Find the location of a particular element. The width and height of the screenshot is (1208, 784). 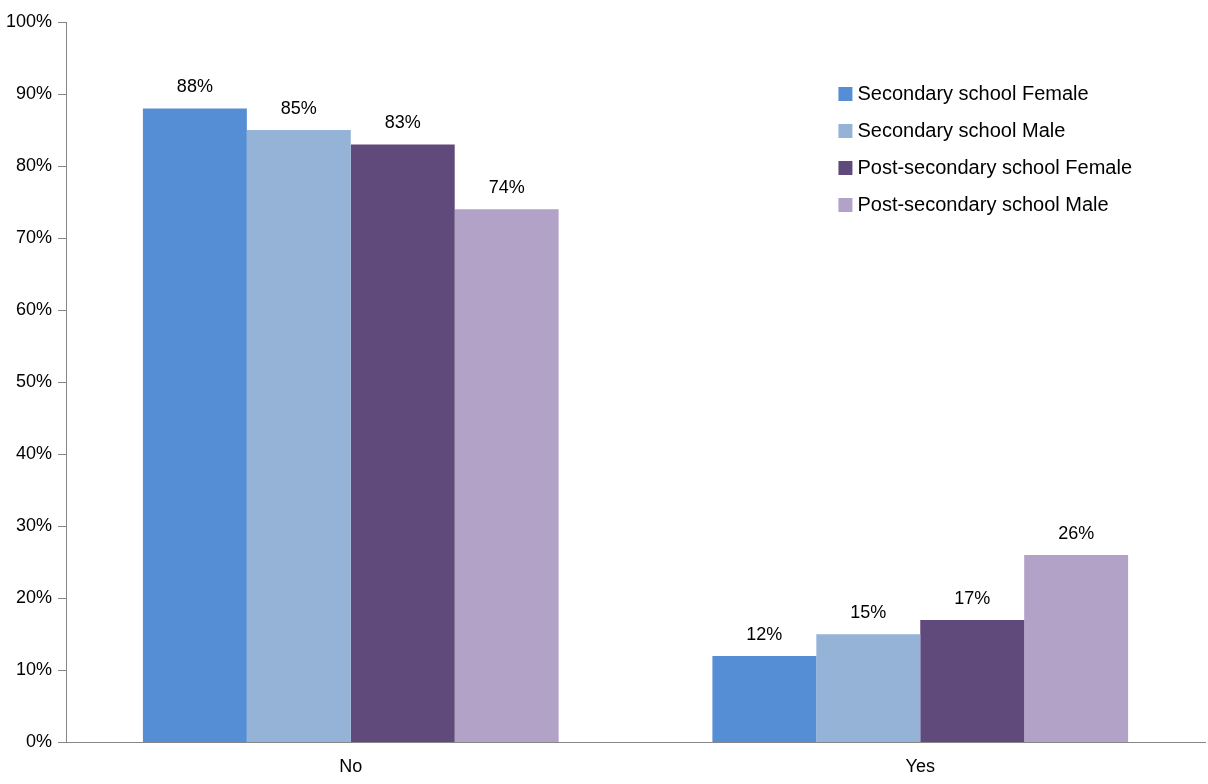

legend-label: Secondary school Female is located at coordinates (973, 92).